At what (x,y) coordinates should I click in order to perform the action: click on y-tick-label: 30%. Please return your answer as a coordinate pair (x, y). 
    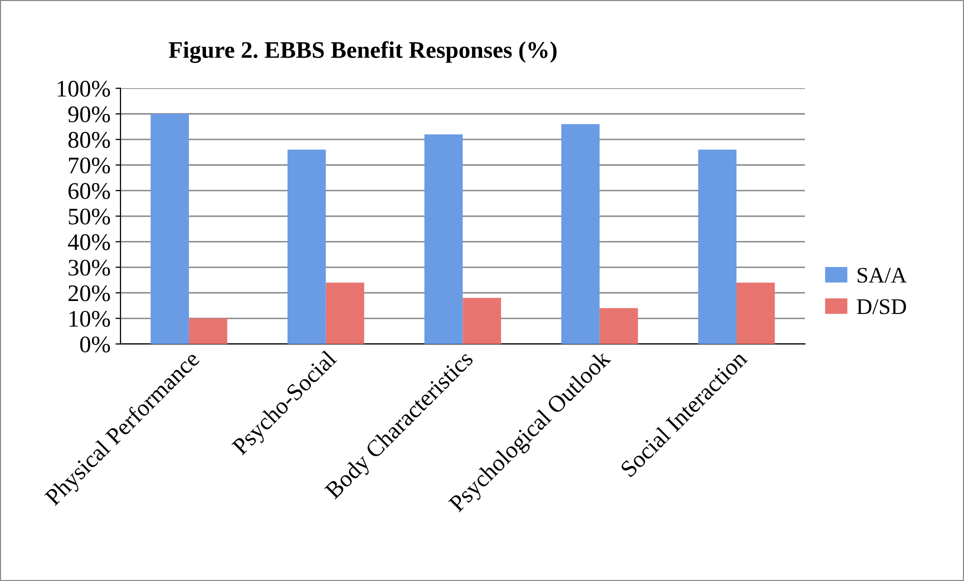
    Looking at the image, I should click on (89, 268).